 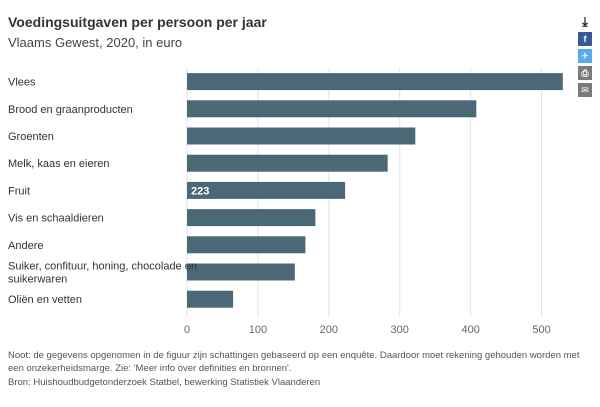 I want to click on category-label: Andere, so click(x=25, y=246).